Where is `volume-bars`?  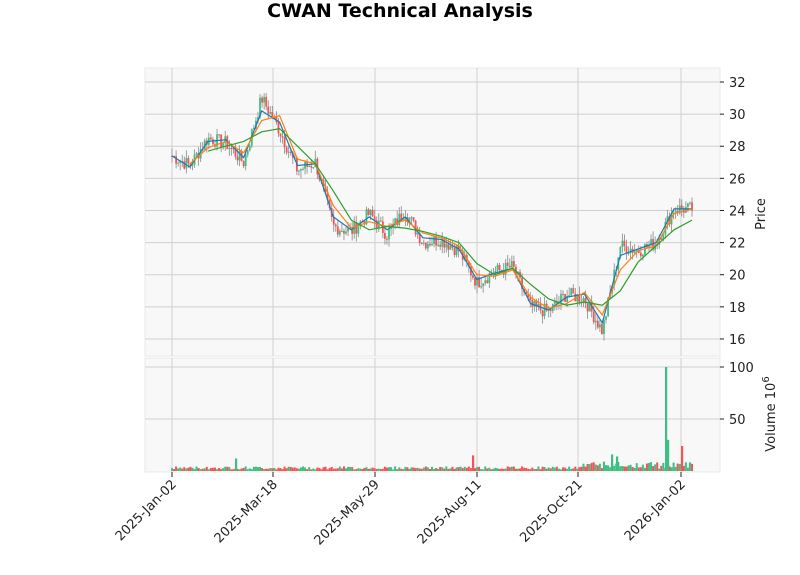 volume-bars is located at coordinates (432, 419).